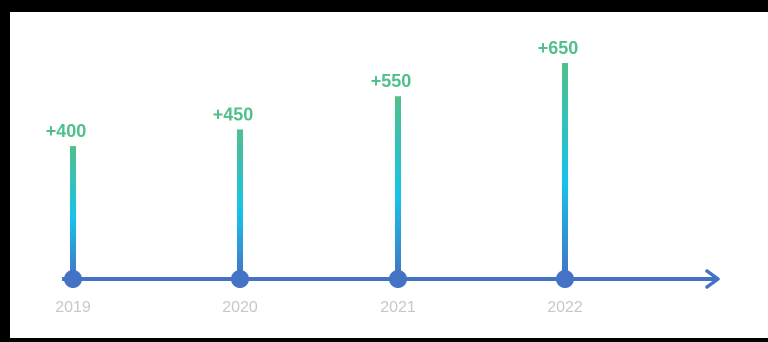 Image resolution: width=768 pixels, height=342 pixels. What do you see at coordinates (73, 307) in the screenshot?
I see `year-label-2019: 2019` at bounding box center [73, 307].